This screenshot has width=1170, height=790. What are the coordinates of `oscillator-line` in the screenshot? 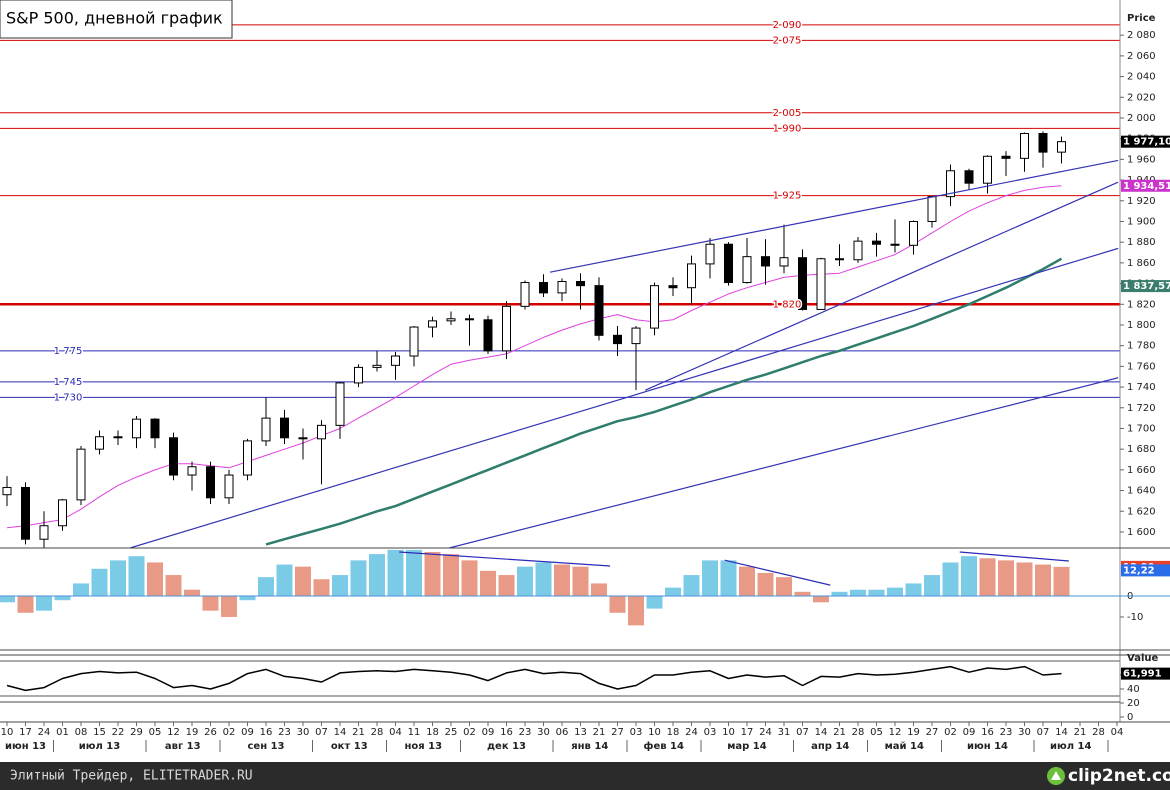 It's located at (534, 678).